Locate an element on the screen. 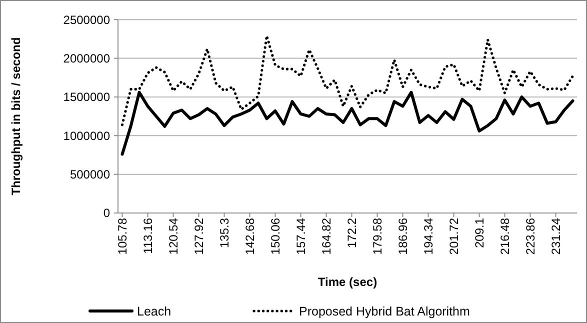  y-tick-label: 500000 is located at coordinates (90, 175).